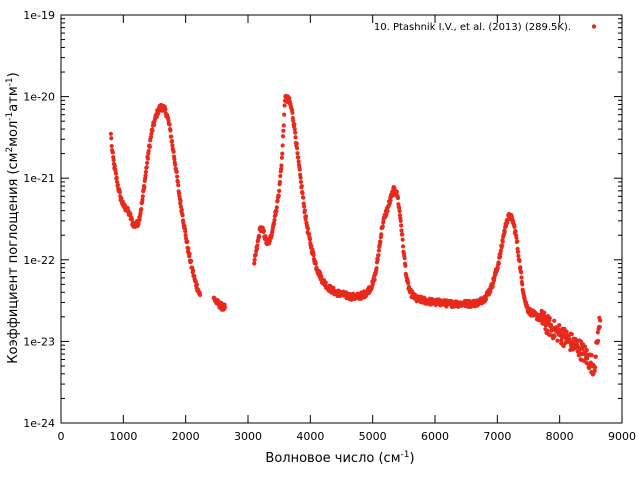 The image size is (640, 480). What do you see at coordinates (61, 436) in the screenshot?
I see `x-tick-label: 0` at bounding box center [61, 436].